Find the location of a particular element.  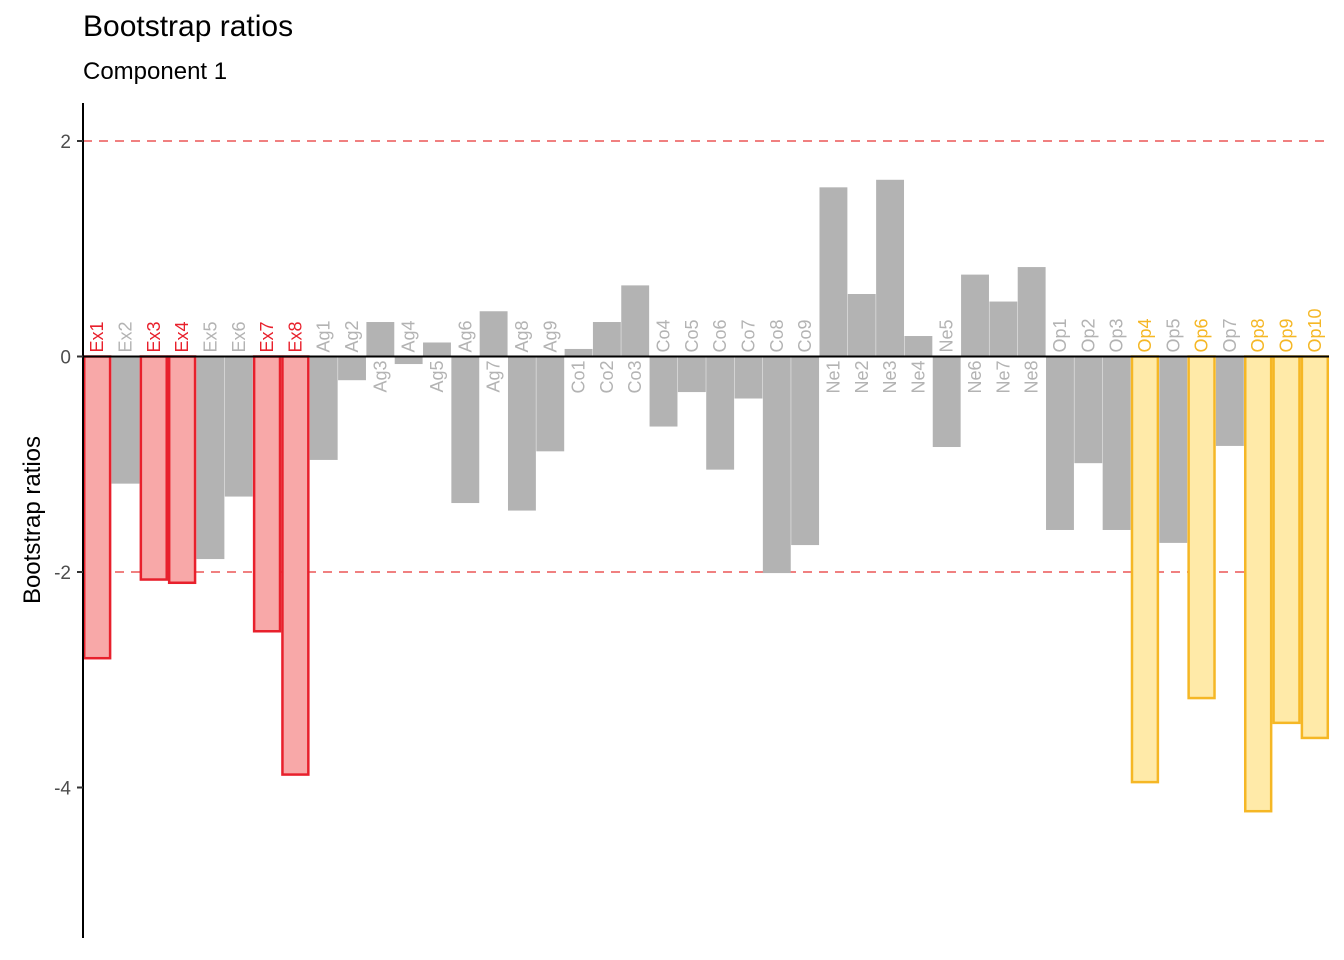

bar-label-co9: Co9 is located at coordinates (805, 335).